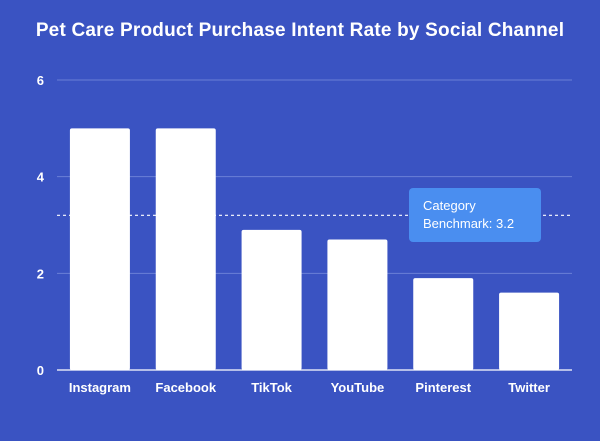 This screenshot has height=441, width=600. What do you see at coordinates (443, 387) in the screenshot?
I see `x-tick-label: Pinterest` at bounding box center [443, 387].